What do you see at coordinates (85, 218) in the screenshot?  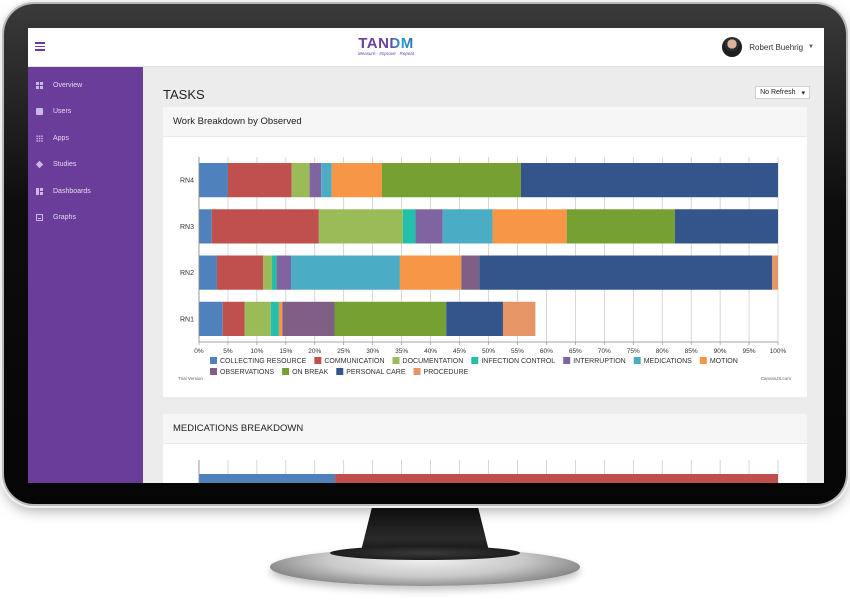 I see `sidebar-item-graphs: Graphs` at bounding box center [85, 218].